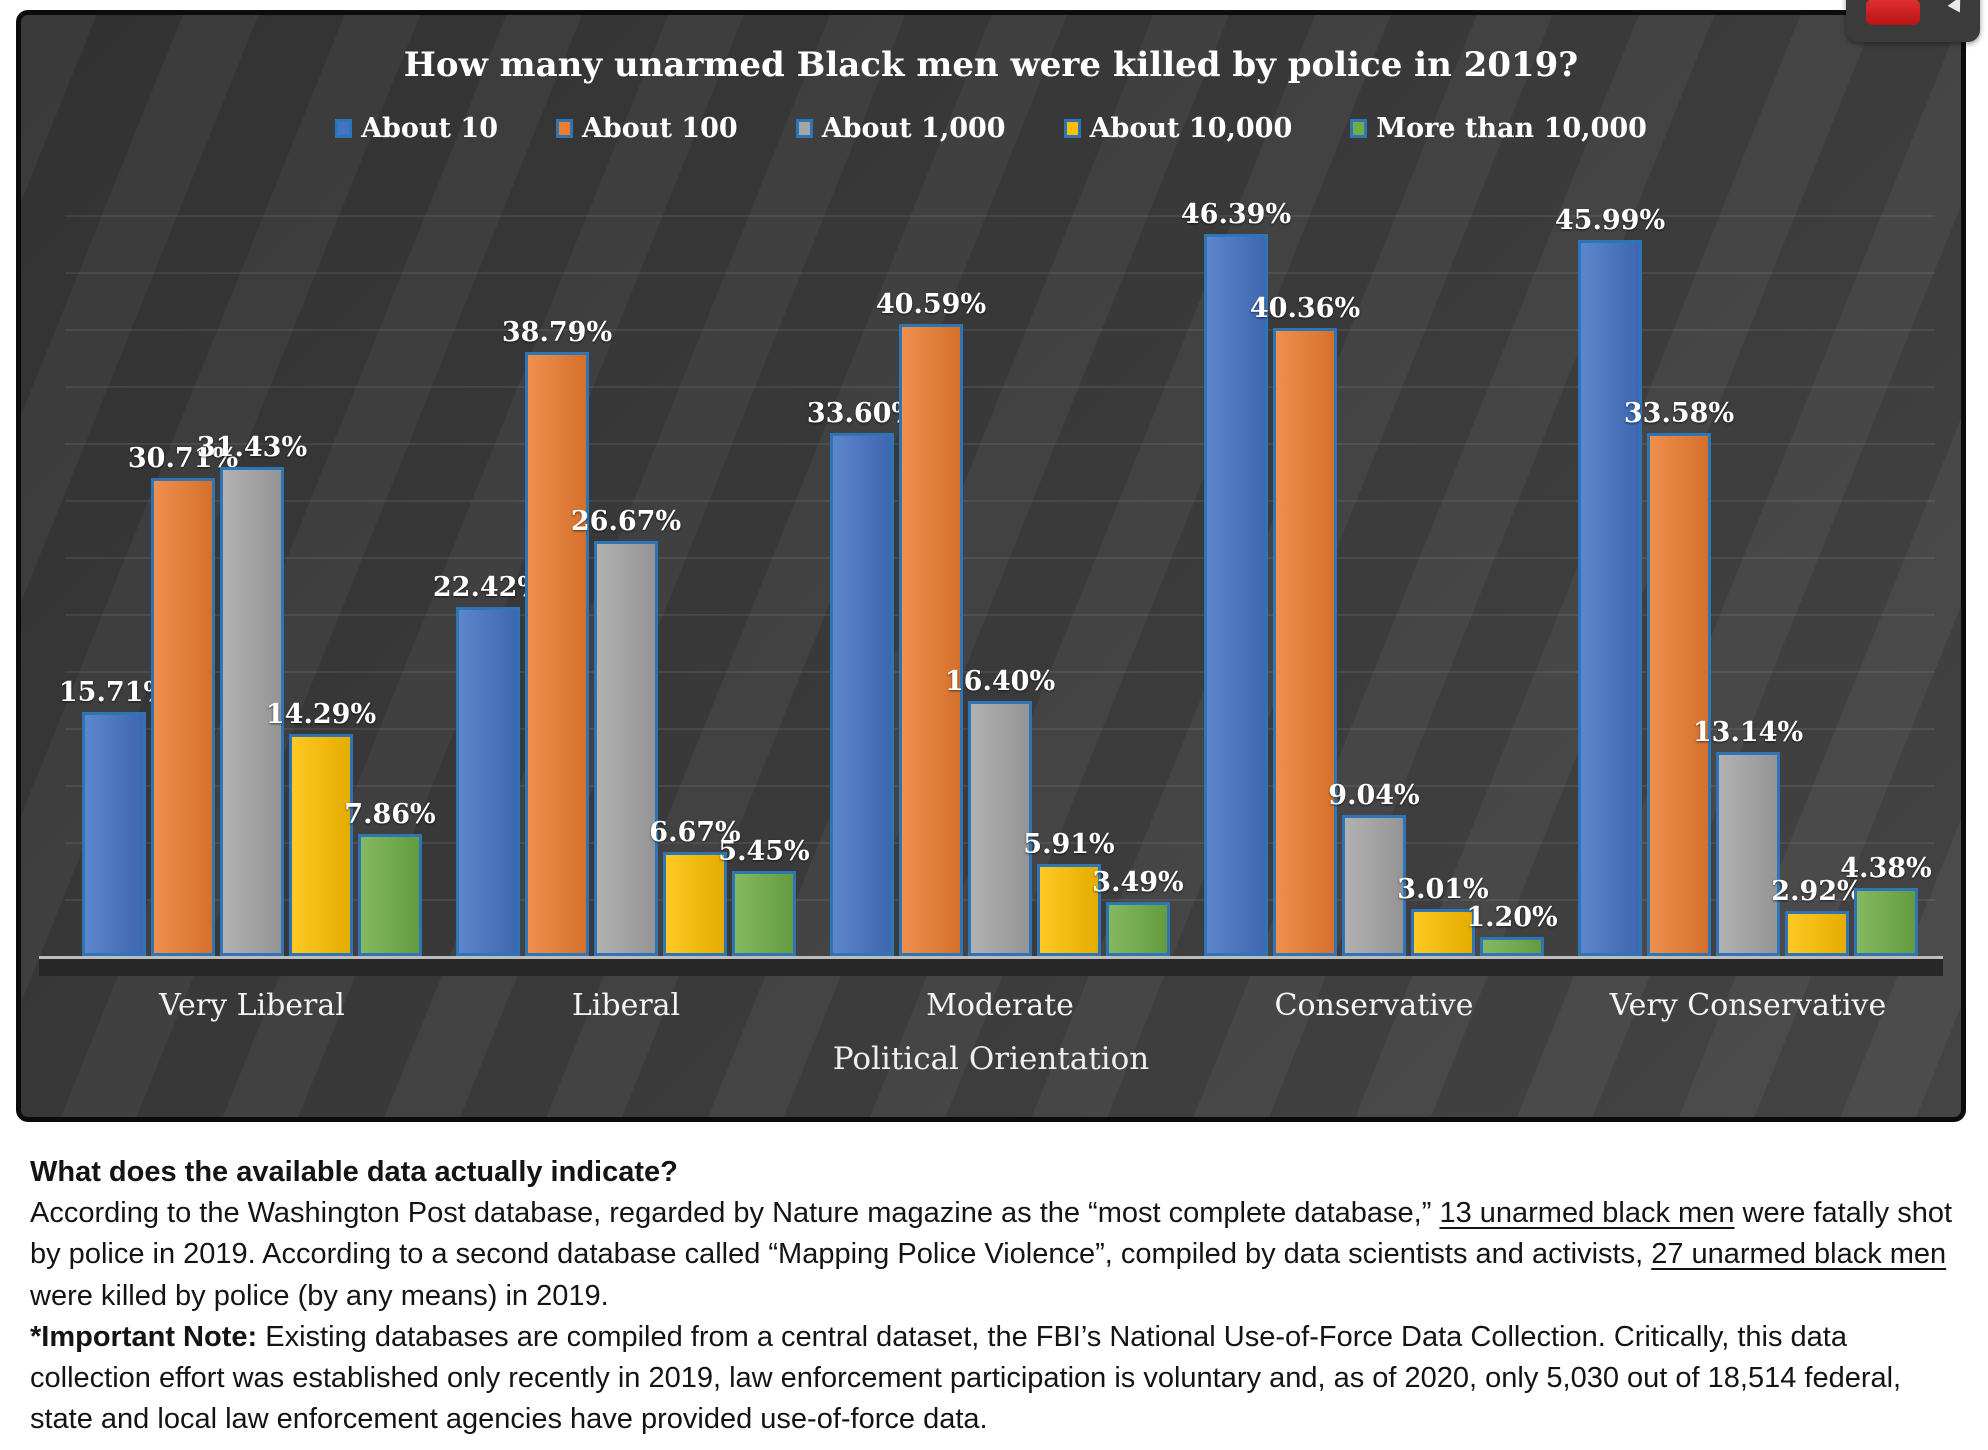  What do you see at coordinates (1000, 681) in the screenshot?
I see `bar-value-label: 16.40%` at bounding box center [1000, 681].